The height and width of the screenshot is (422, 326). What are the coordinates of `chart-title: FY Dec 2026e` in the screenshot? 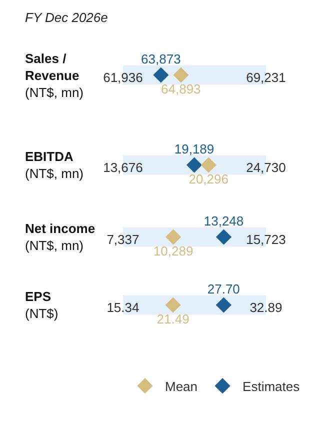 It's located at (66, 17).